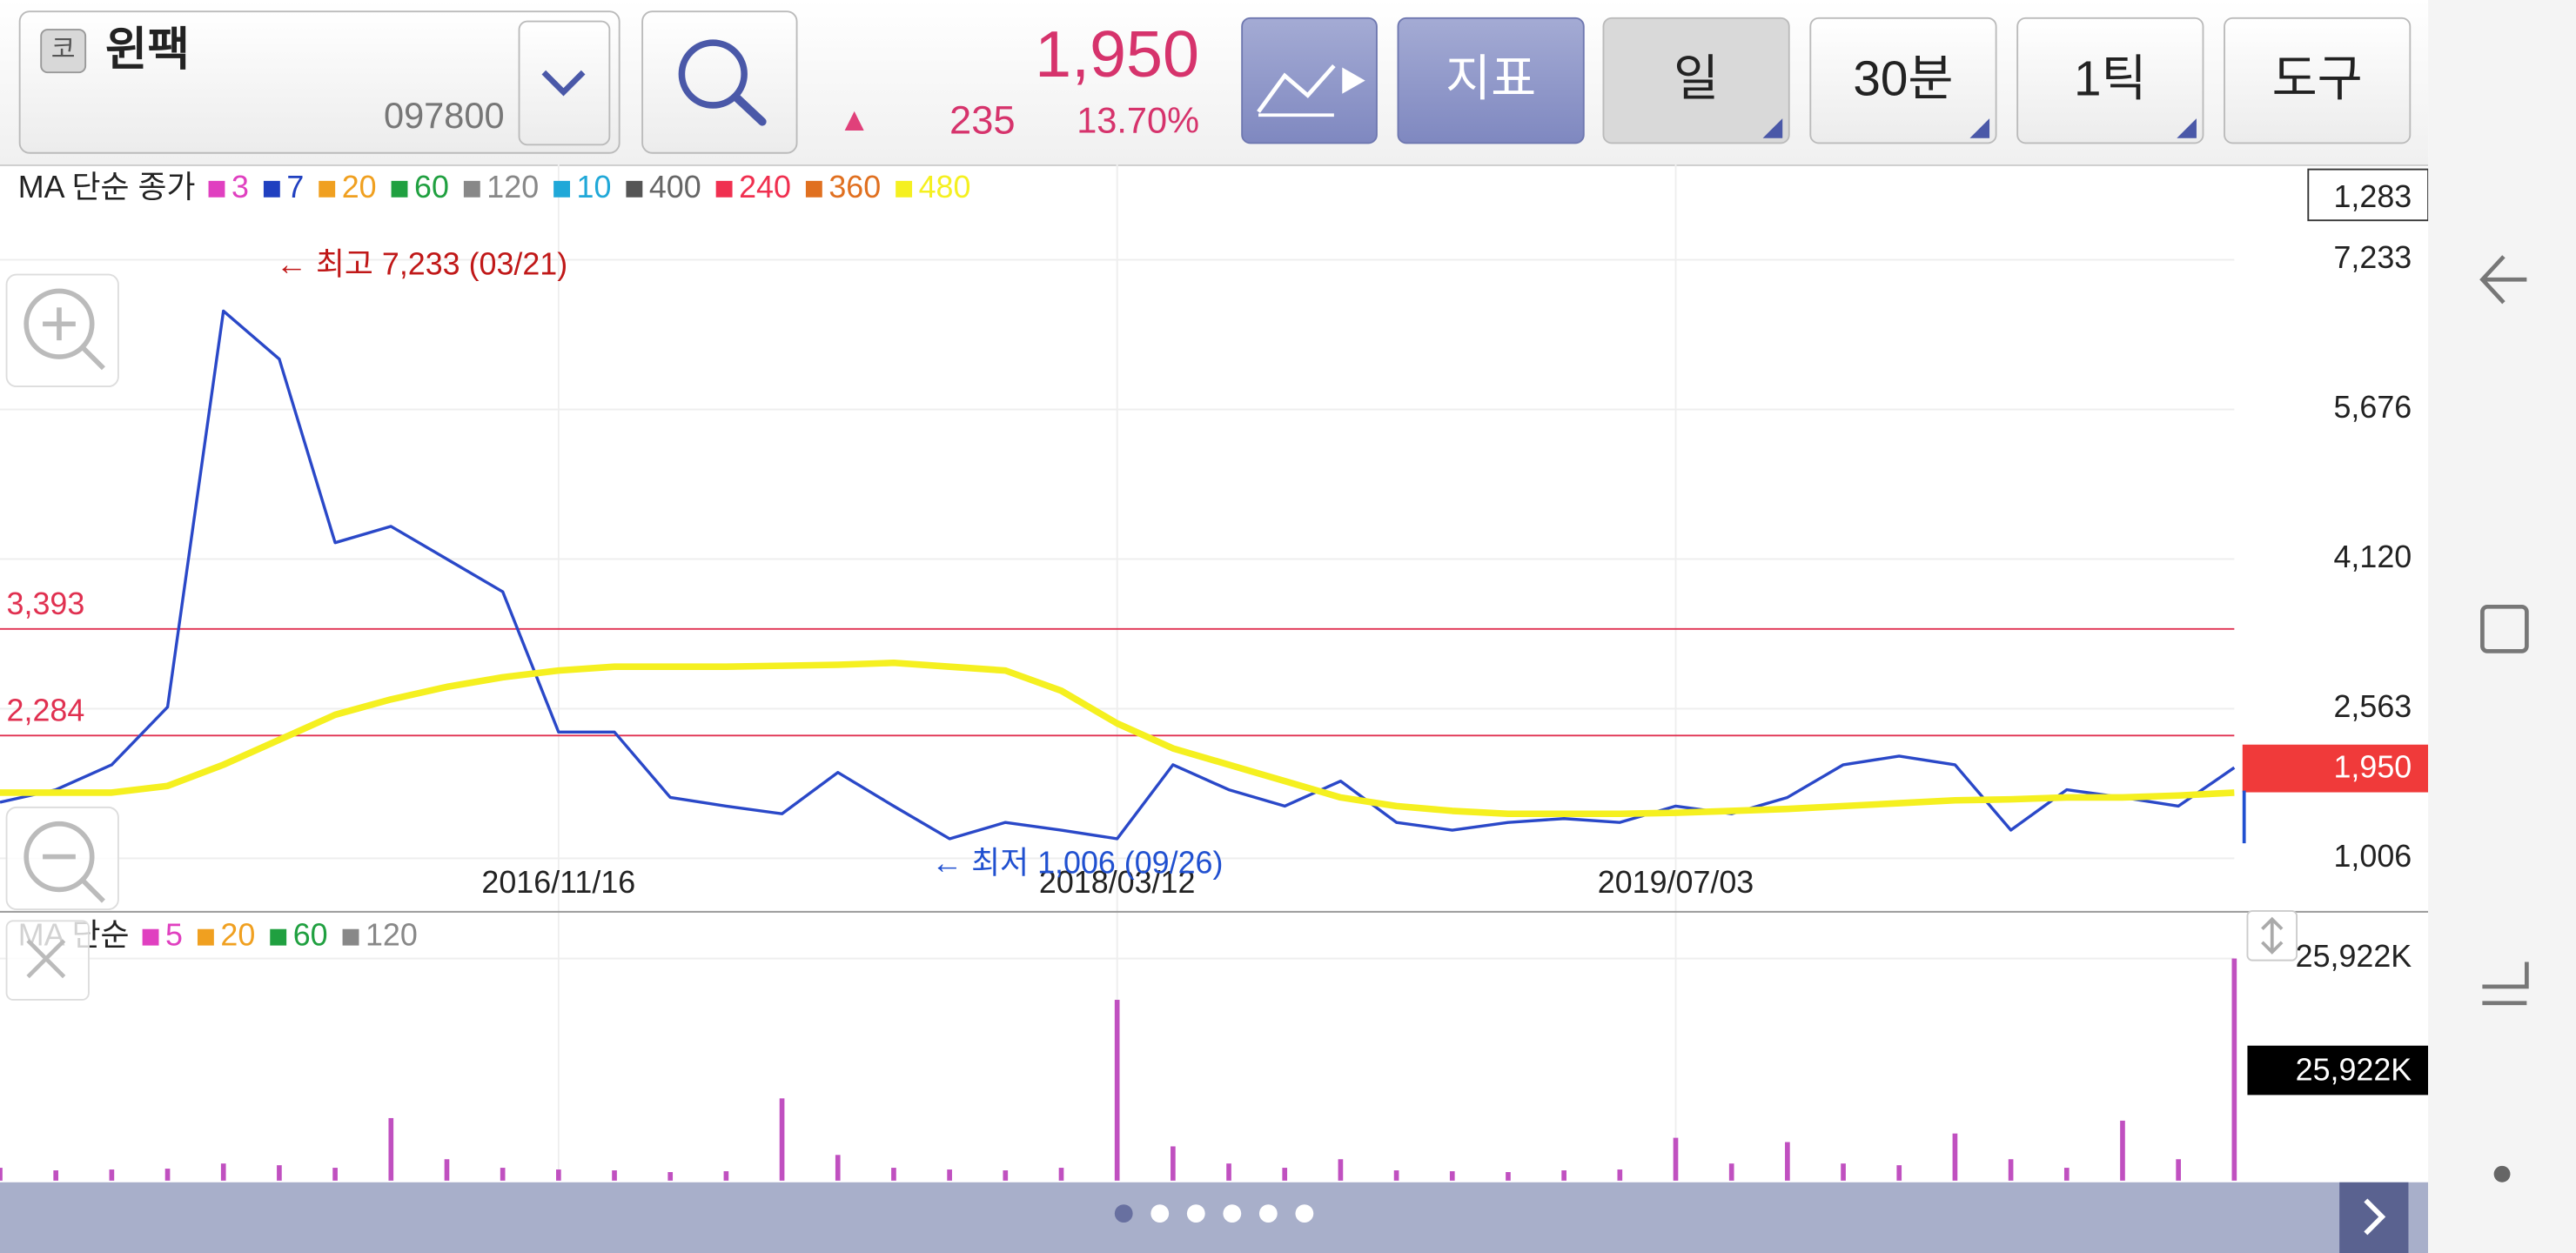 The width and height of the screenshot is (2576, 1253). What do you see at coordinates (46, 959) in the screenshot?
I see `close-pane-icon` at bounding box center [46, 959].